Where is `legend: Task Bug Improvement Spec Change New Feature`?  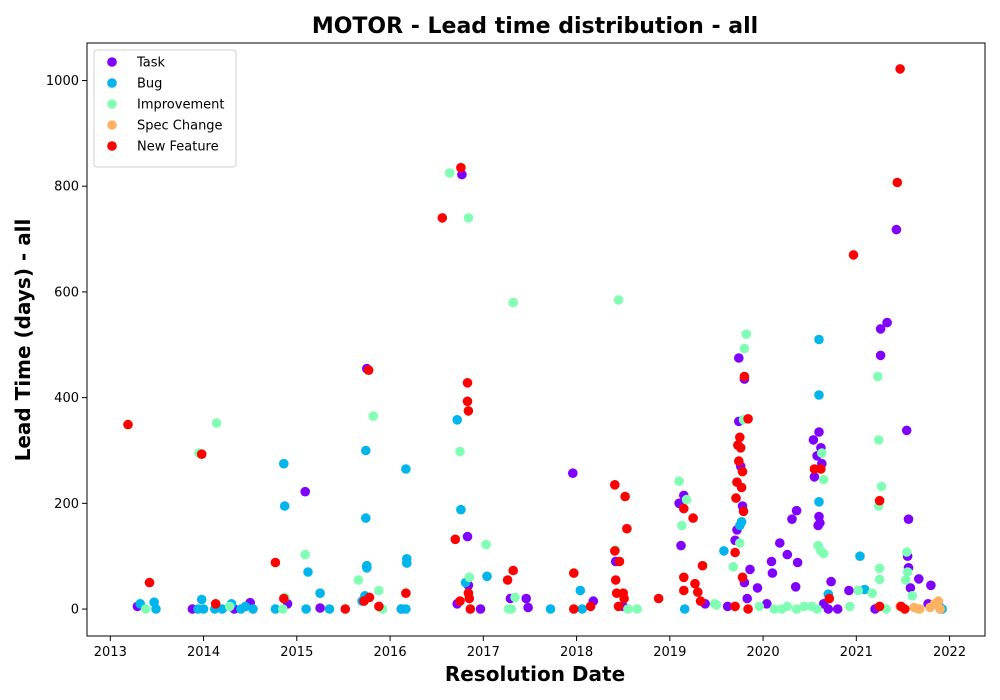 legend: Task Bug Improvement Spec Change New Feature is located at coordinates (165, 108).